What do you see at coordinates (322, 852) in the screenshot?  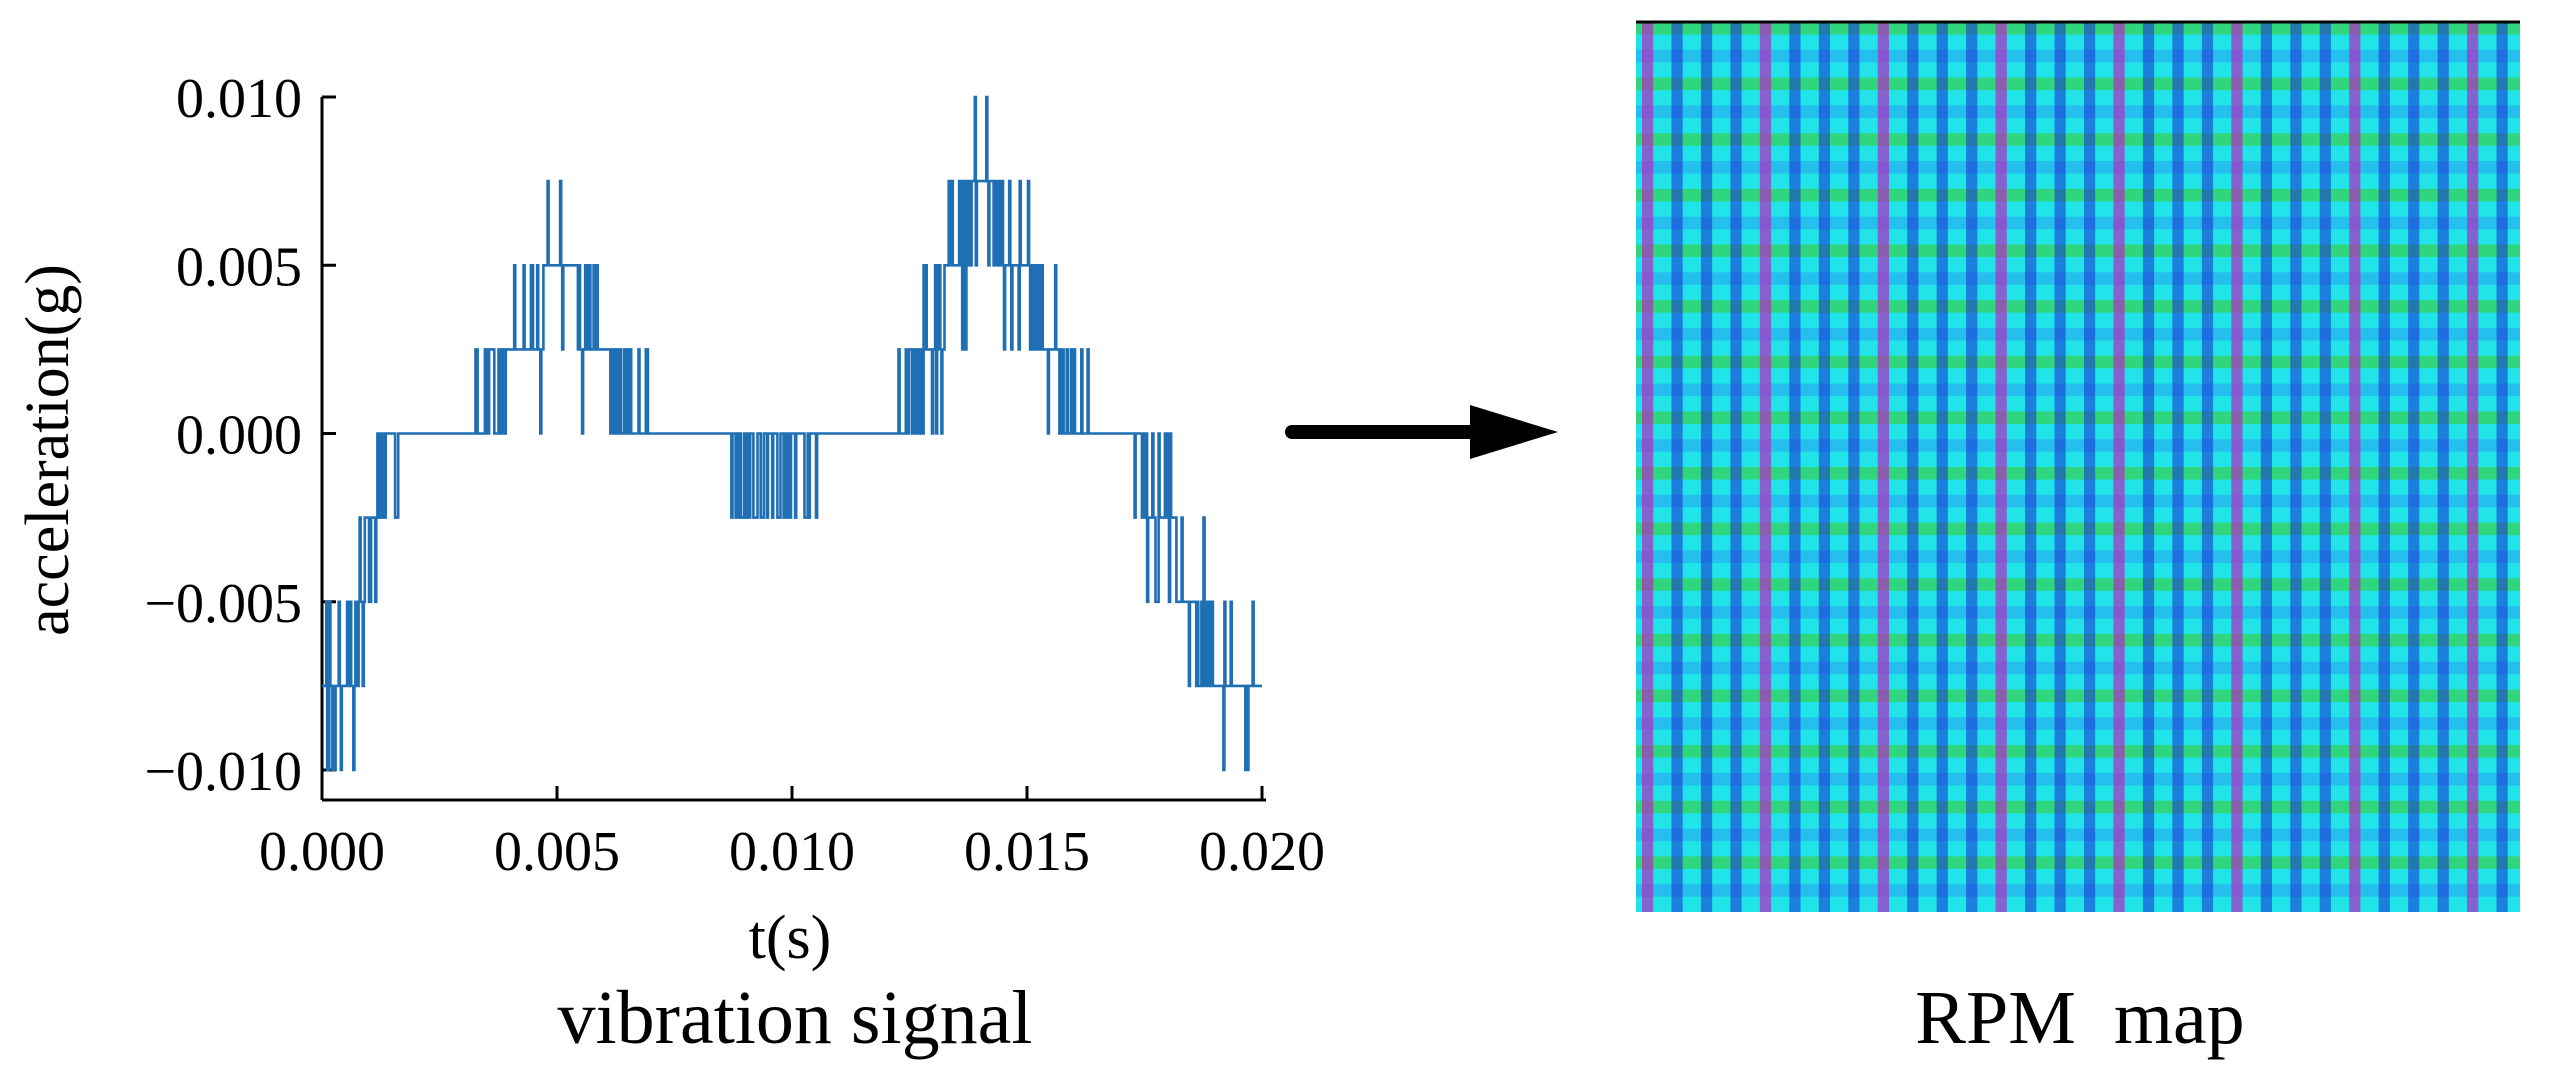 I see `x-tick-label: 0.000` at bounding box center [322, 852].